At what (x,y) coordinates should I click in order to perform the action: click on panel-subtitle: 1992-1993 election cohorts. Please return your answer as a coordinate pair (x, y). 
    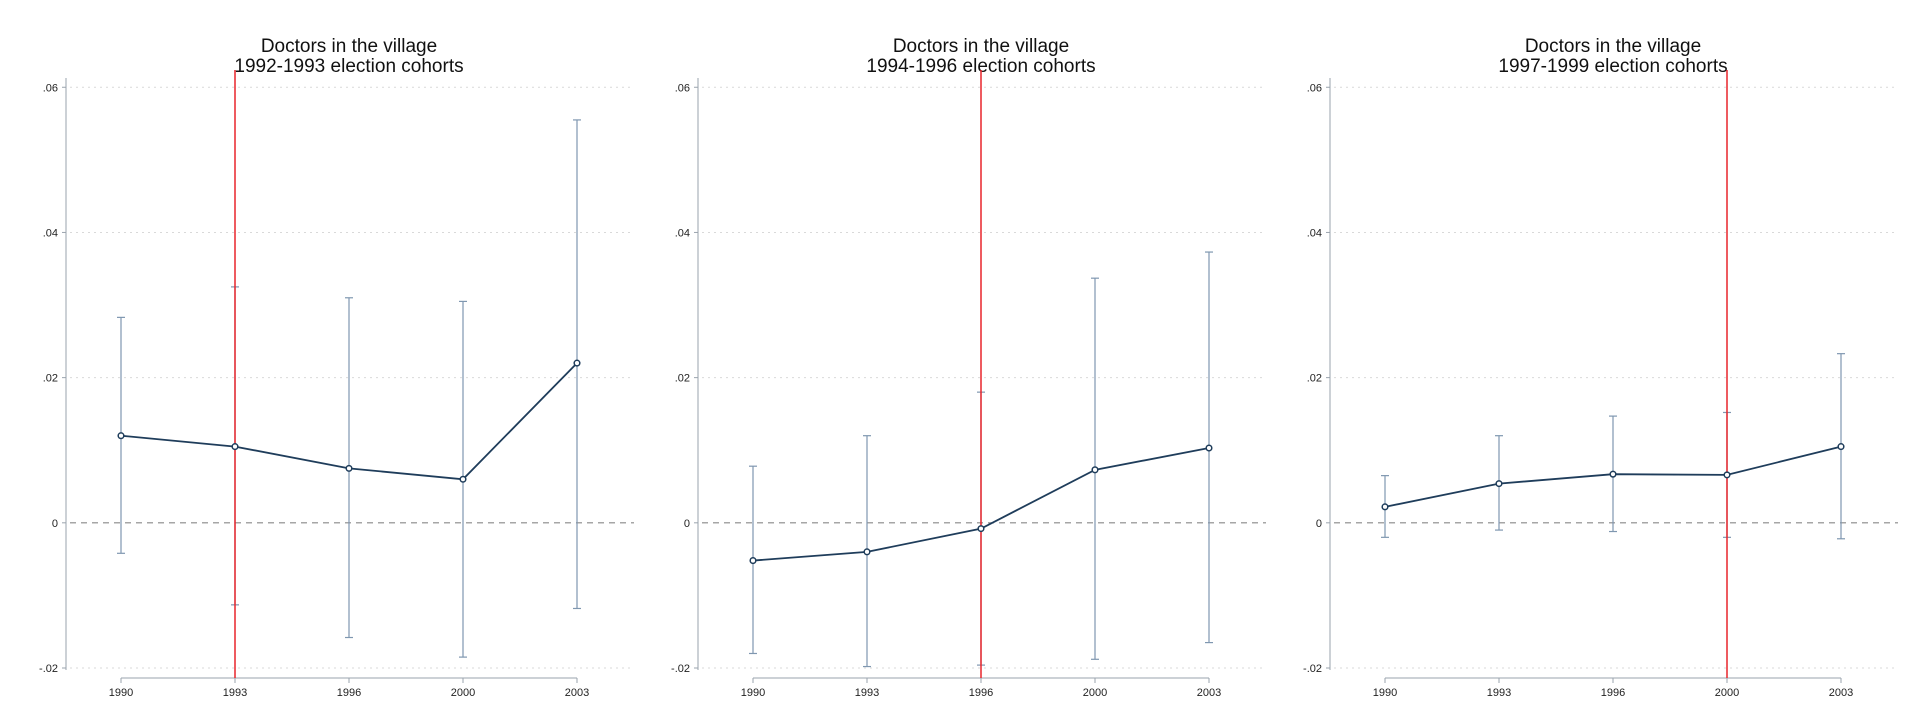
    Looking at the image, I should click on (348, 66).